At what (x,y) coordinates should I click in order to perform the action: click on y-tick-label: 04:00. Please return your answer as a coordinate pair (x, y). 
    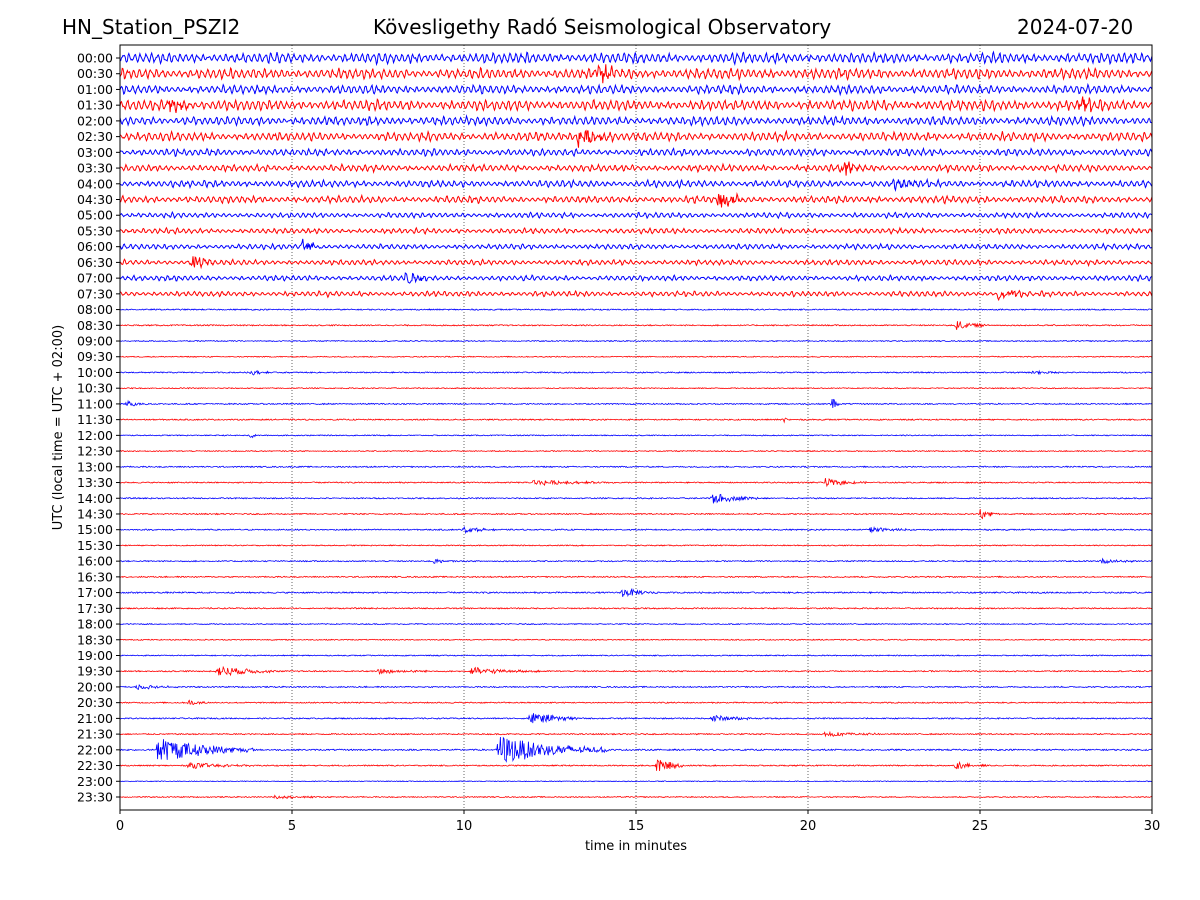
    Looking at the image, I should click on (95, 183).